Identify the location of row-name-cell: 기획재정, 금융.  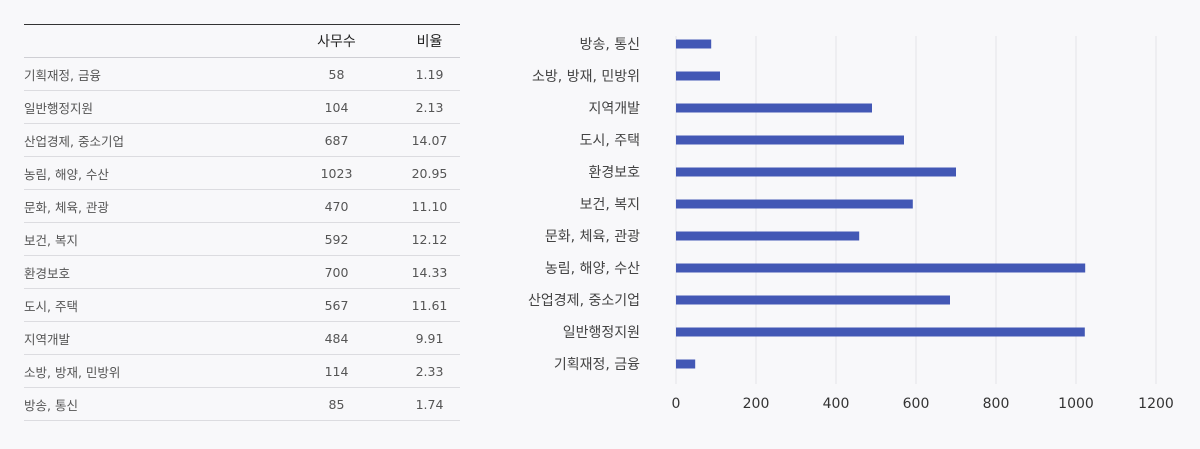
(149, 74).